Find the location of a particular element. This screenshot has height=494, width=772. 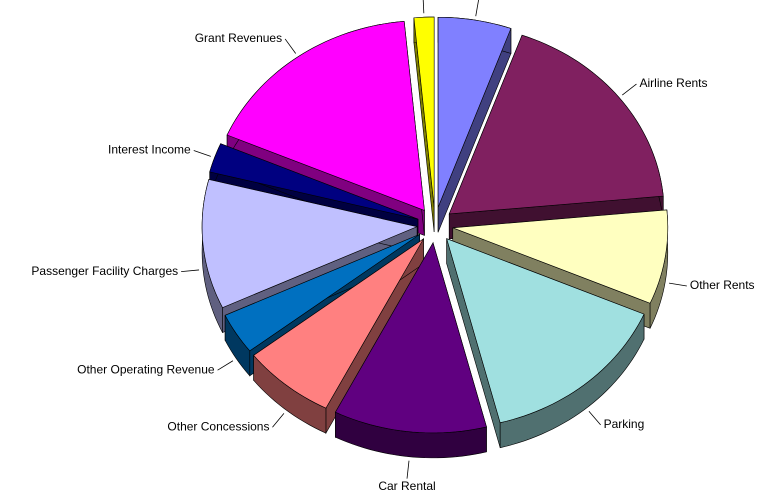

slice-label: Car Rental is located at coordinates (406, 486).